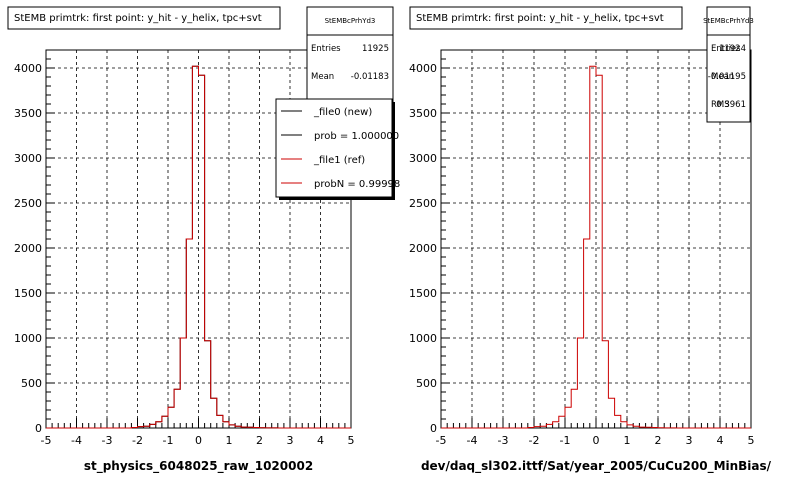  Describe the element at coordinates (370, 77) in the screenshot. I see `stats-mean-value: -0.01183` at that location.